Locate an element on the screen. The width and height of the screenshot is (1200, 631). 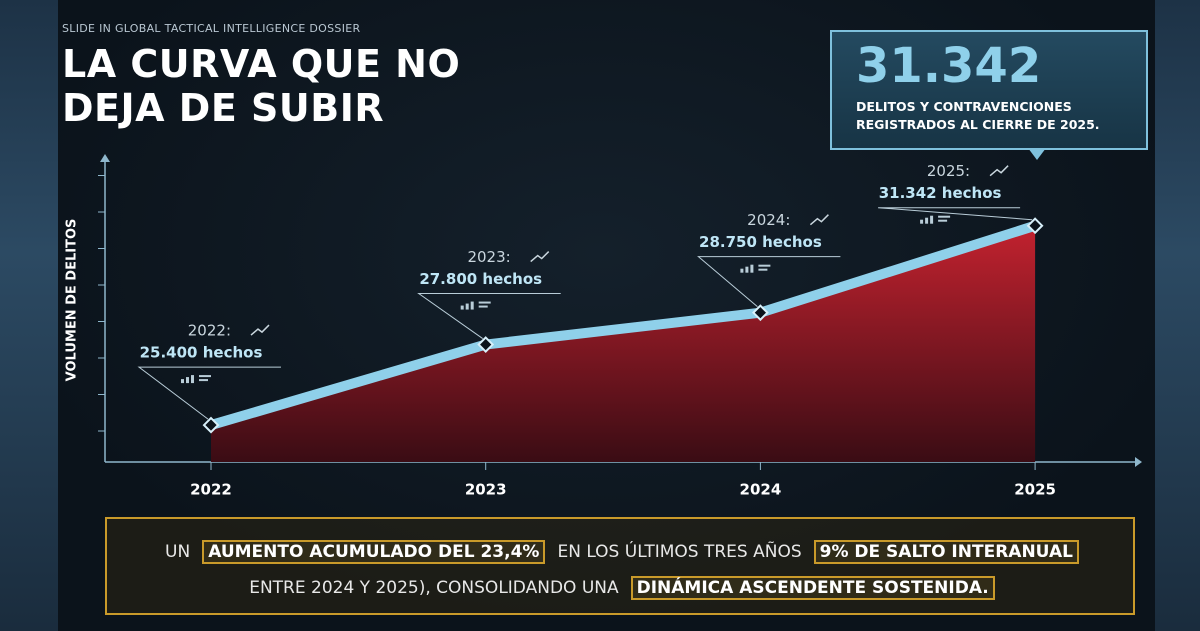
highlight-text: DINÁMICA ASCENDENTE SOSTENIDA. is located at coordinates (812, 588).